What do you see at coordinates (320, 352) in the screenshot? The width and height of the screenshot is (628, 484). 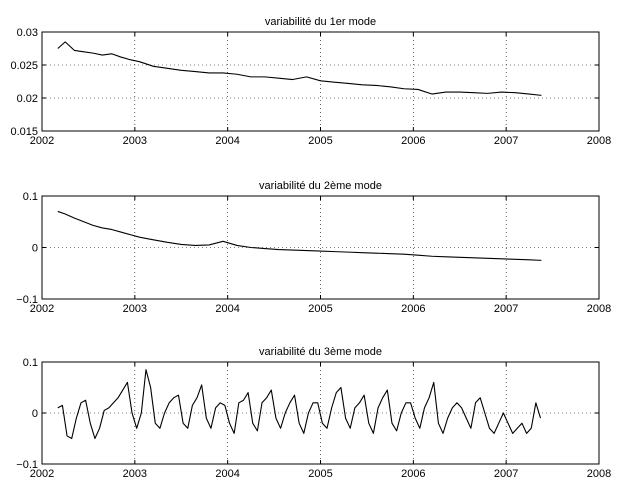 I see `chart-title: variabilité du 3ème mode` at bounding box center [320, 352].